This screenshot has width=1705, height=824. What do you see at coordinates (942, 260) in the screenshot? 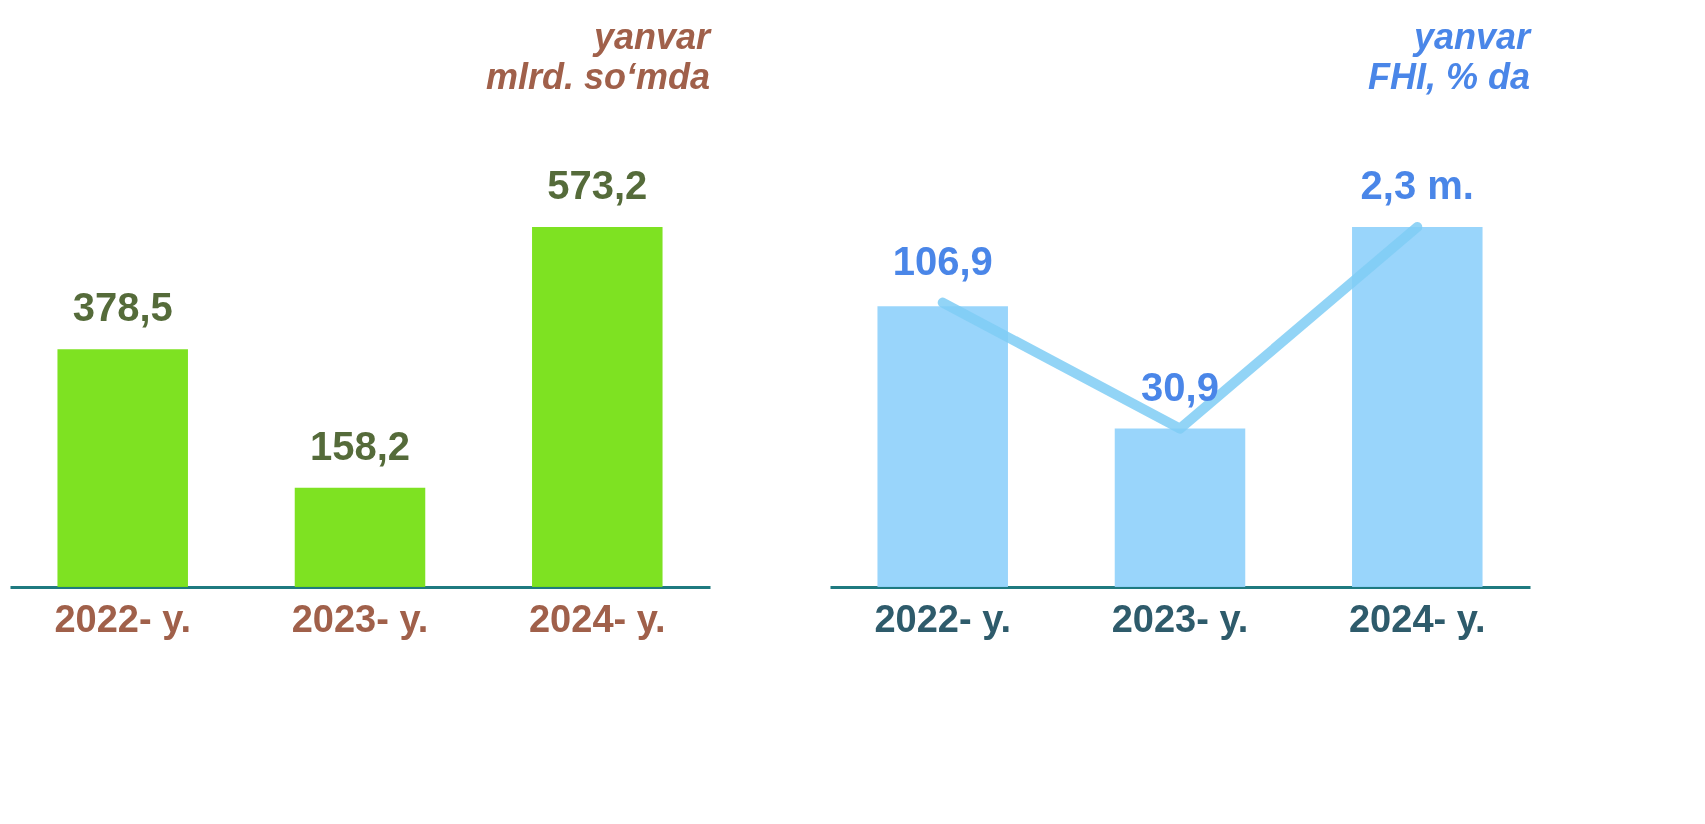
I see `text: 106,9` at bounding box center [942, 260].